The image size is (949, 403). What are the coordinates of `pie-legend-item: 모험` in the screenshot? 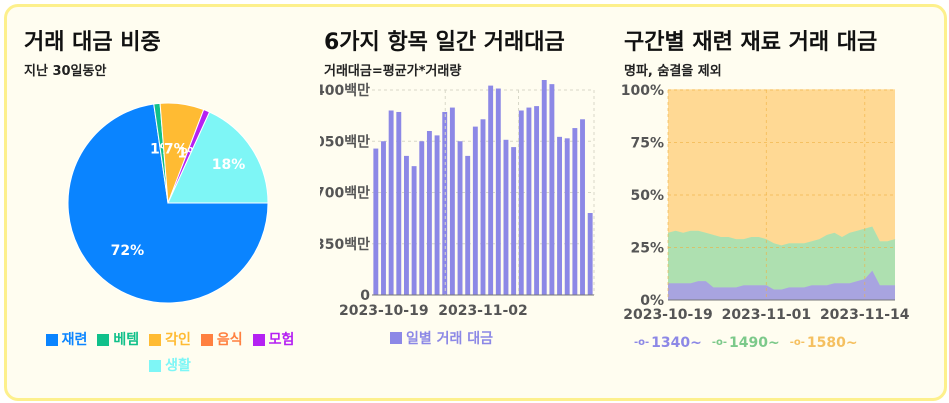 It's located at (273, 340).